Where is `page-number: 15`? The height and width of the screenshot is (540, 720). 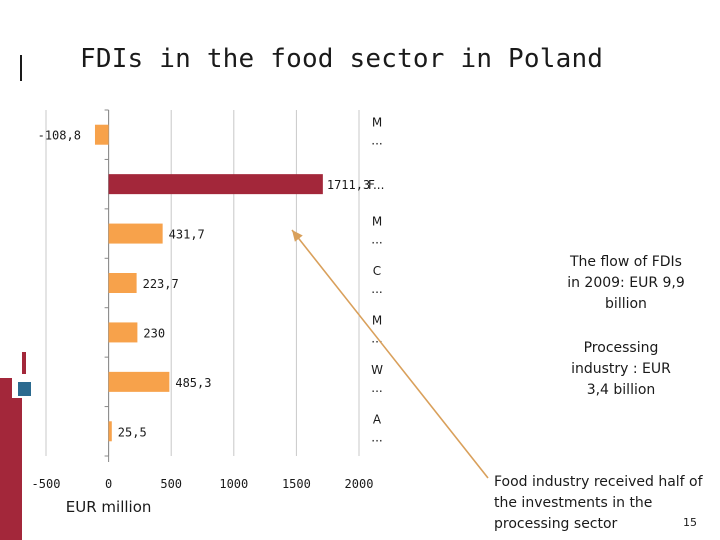 page-number: 15 is located at coordinates (690, 522).